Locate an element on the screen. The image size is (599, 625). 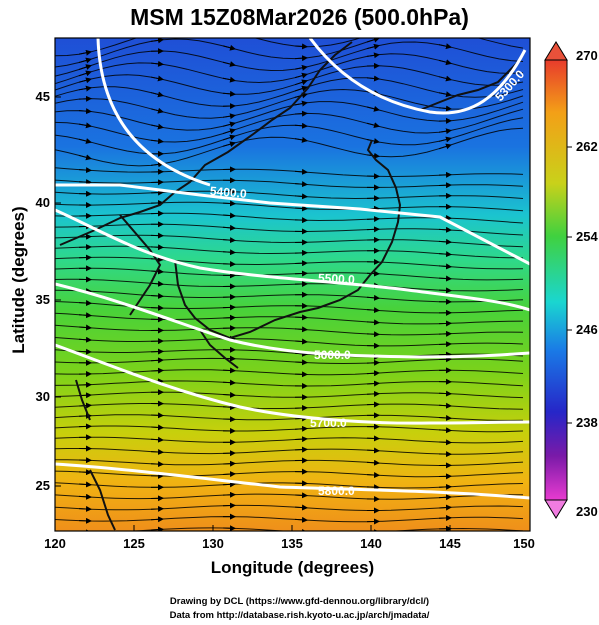
y-tick-label: 30 is located at coordinates (42, 396).